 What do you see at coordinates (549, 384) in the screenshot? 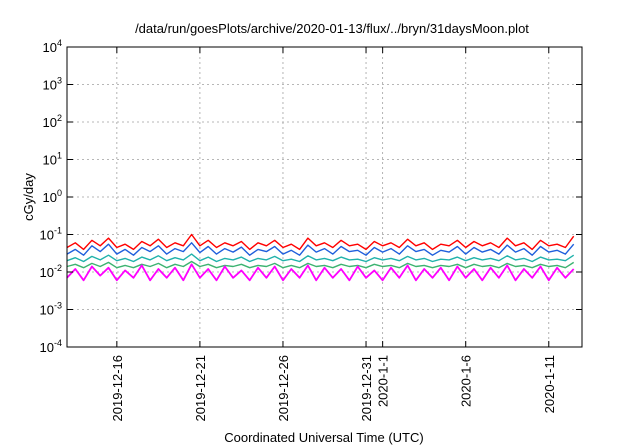
I see `x-tick-label: 2020-1-11` at bounding box center [549, 384].